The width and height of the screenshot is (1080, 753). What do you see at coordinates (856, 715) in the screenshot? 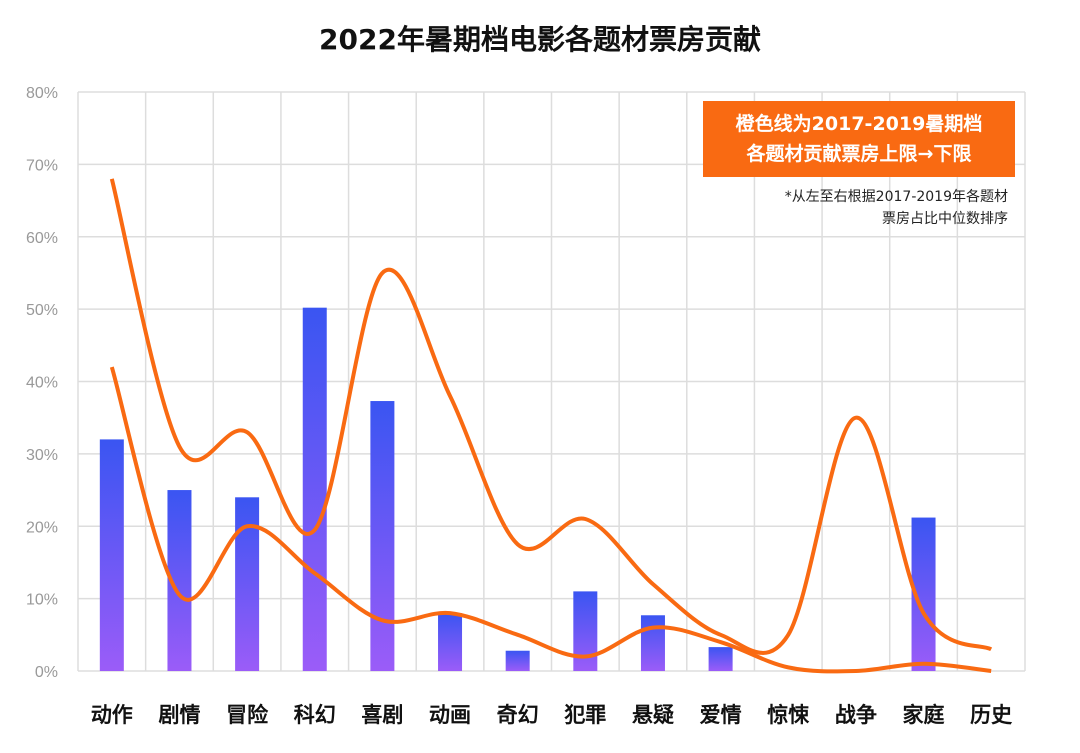
I see `x-tick-label: 战争` at bounding box center [856, 715].